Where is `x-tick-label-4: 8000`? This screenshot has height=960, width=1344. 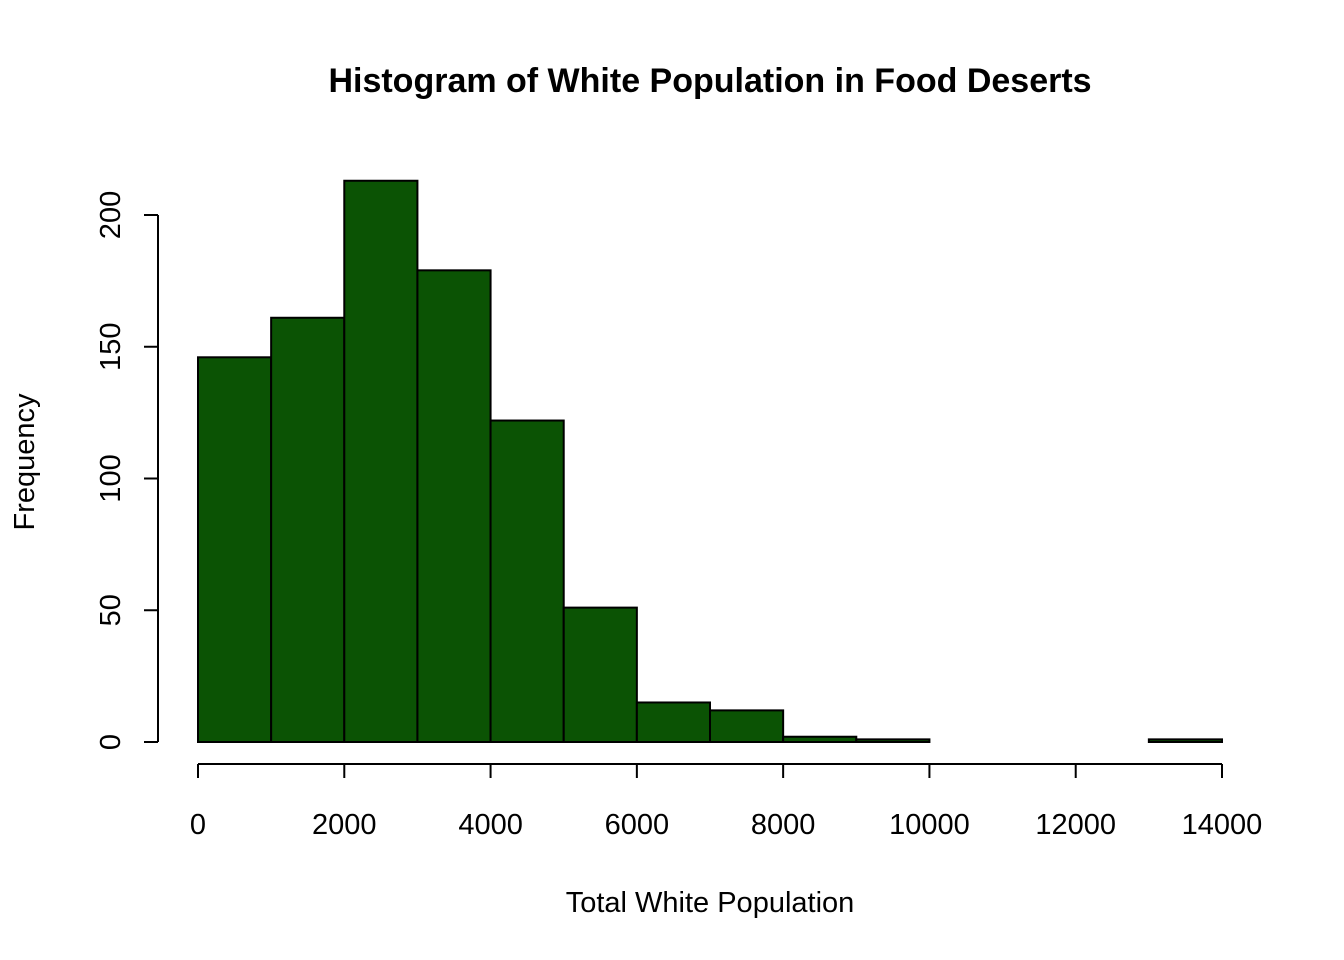
x-tick-label-4: 8000 is located at coordinates (783, 825).